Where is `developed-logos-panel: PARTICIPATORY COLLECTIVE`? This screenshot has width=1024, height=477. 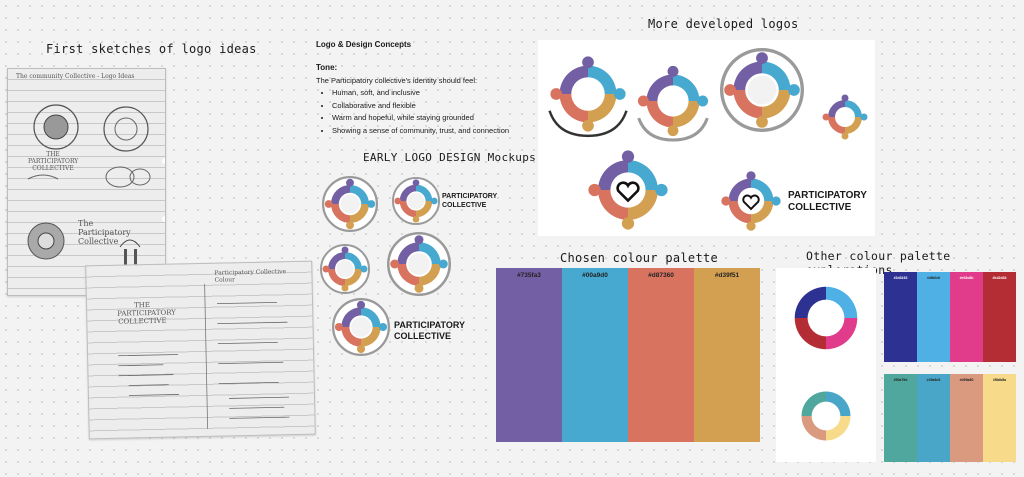 developed-logos-panel: PARTICIPATORY COLLECTIVE is located at coordinates (706, 138).